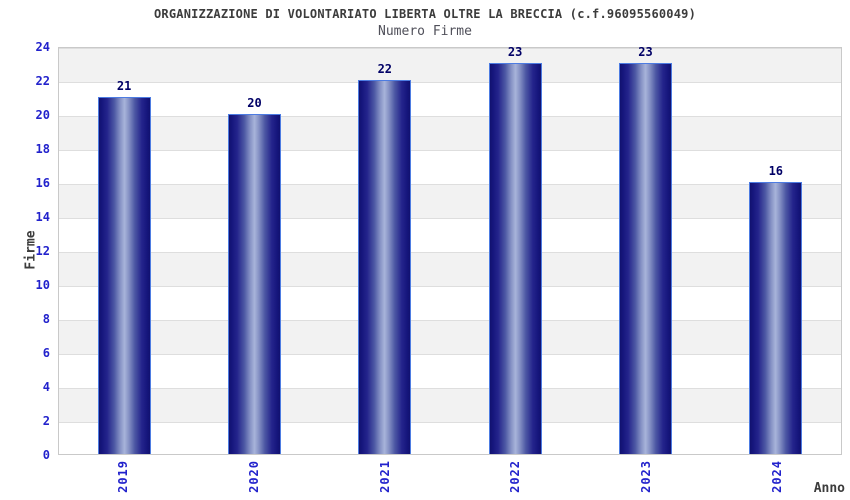 Image resolution: width=850 pixels, height=500 pixels. Describe the element at coordinates (46, 353) in the screenshot. I see `y-tick-label-6: 6` at that location.